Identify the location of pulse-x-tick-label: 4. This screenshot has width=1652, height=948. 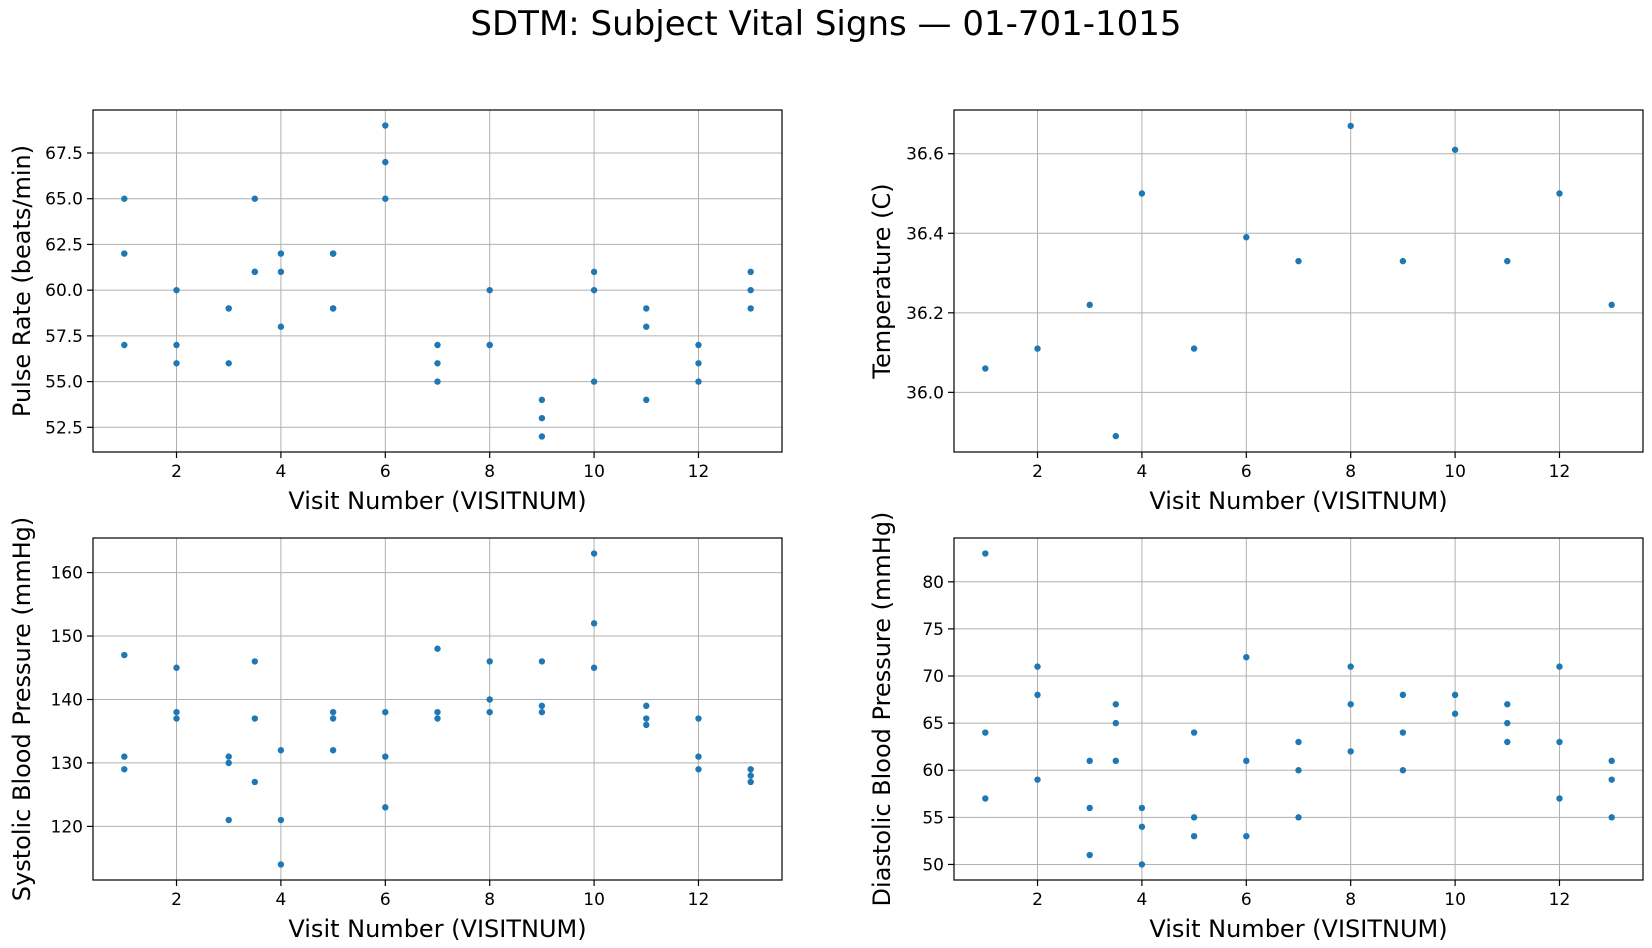
(280, 472).